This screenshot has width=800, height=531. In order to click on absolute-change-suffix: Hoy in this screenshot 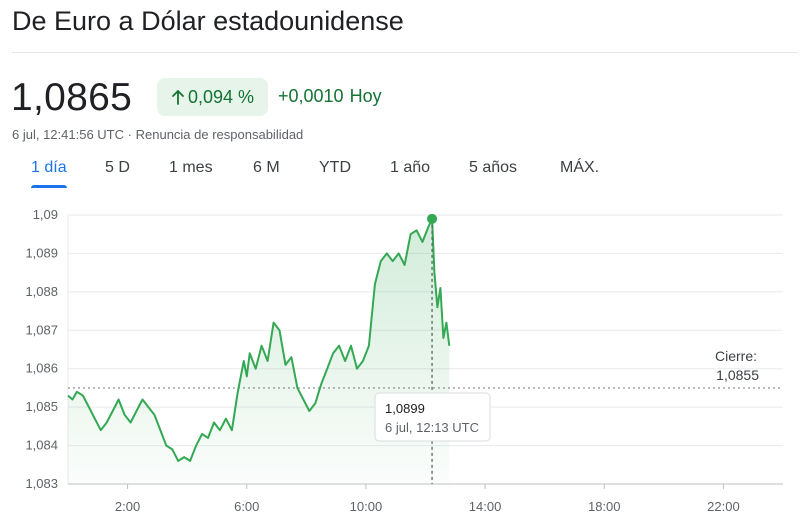, I will do `click(365, 96)`.